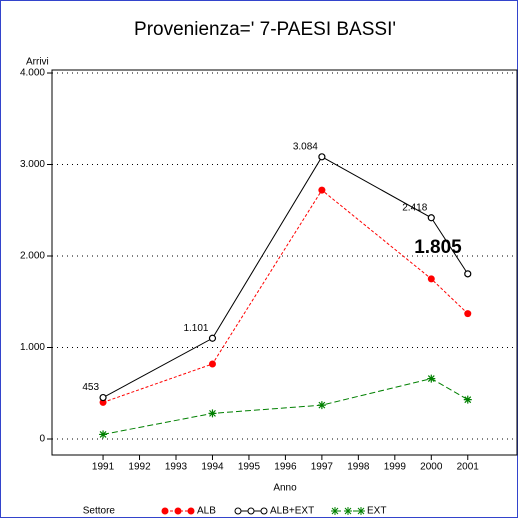 The width and height of the screenshot is (518, 518). What do you see at coordinates (438, 247) in the screenshot?
I see `data-label: 1.805` at bounding box center [438, 247].